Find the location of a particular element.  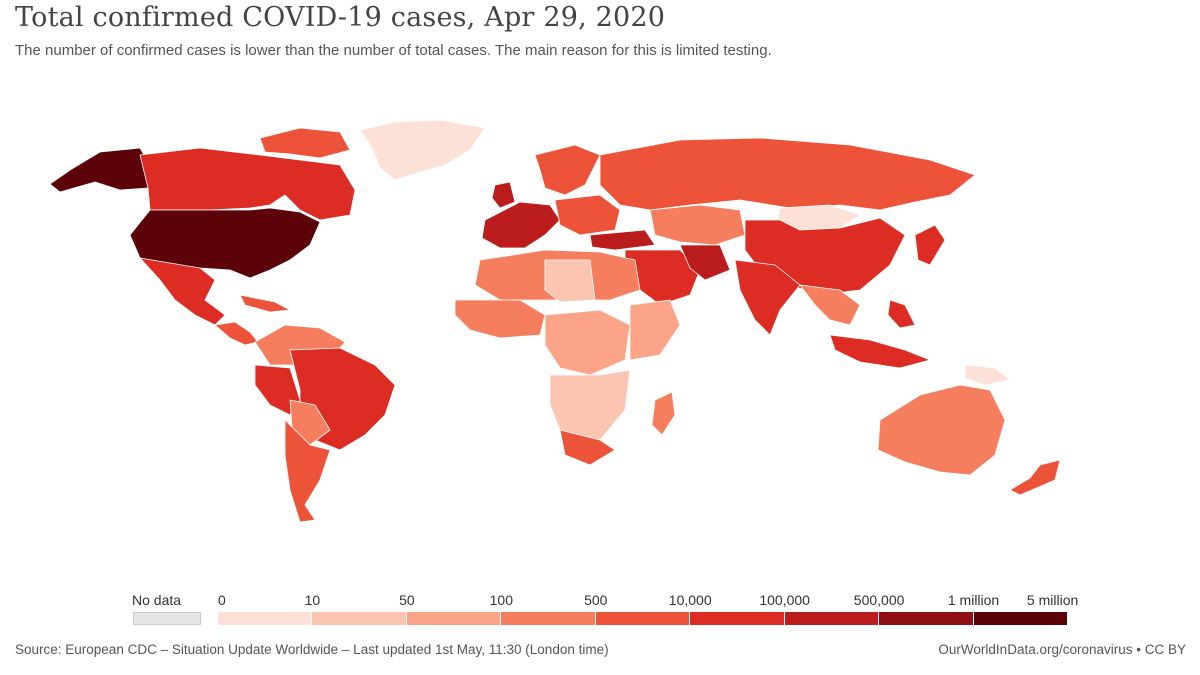

legend-tick-label: 500 is located at coordinates (596, 600).